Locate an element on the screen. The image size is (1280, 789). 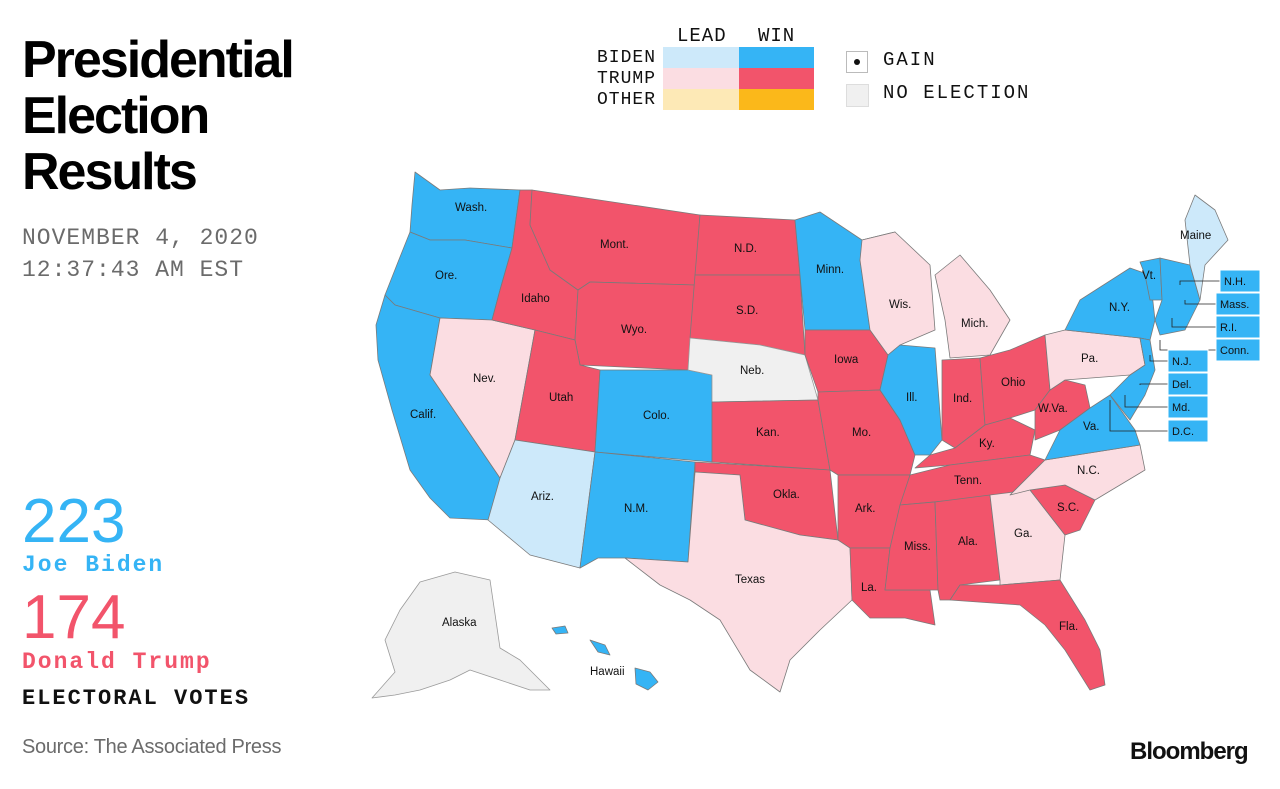
label-nd: N.D. is located at coordinates (745, 249).